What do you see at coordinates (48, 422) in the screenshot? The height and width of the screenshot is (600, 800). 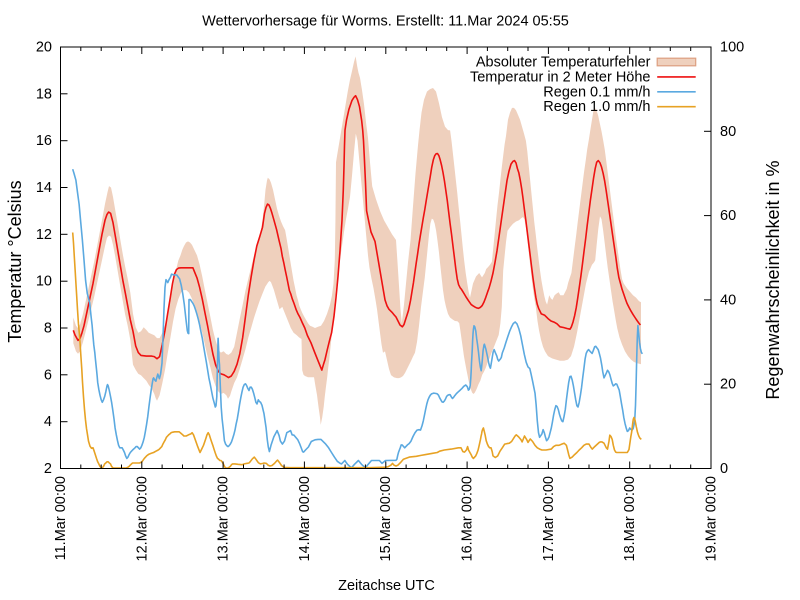 I see `svg-text: 4` at bounding box center [48, 422].